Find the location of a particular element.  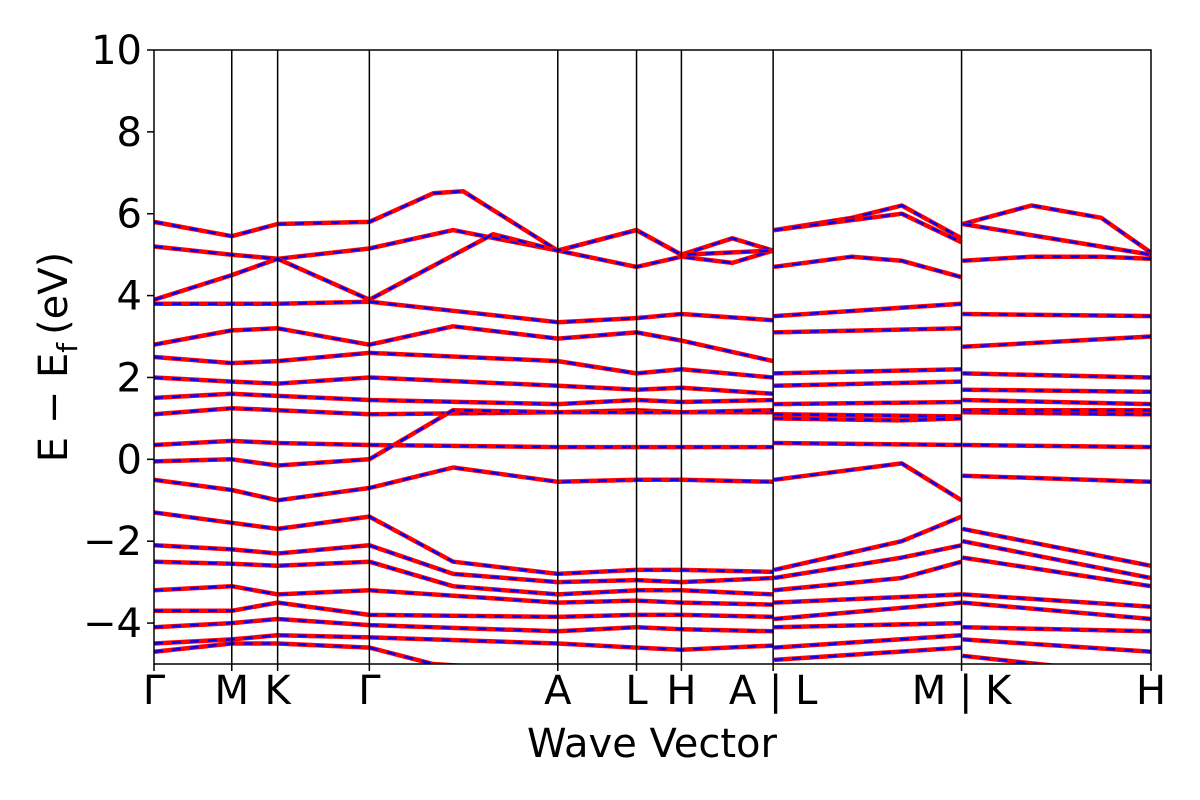

band-1-overlay-line is located at coordinates (652, 253).